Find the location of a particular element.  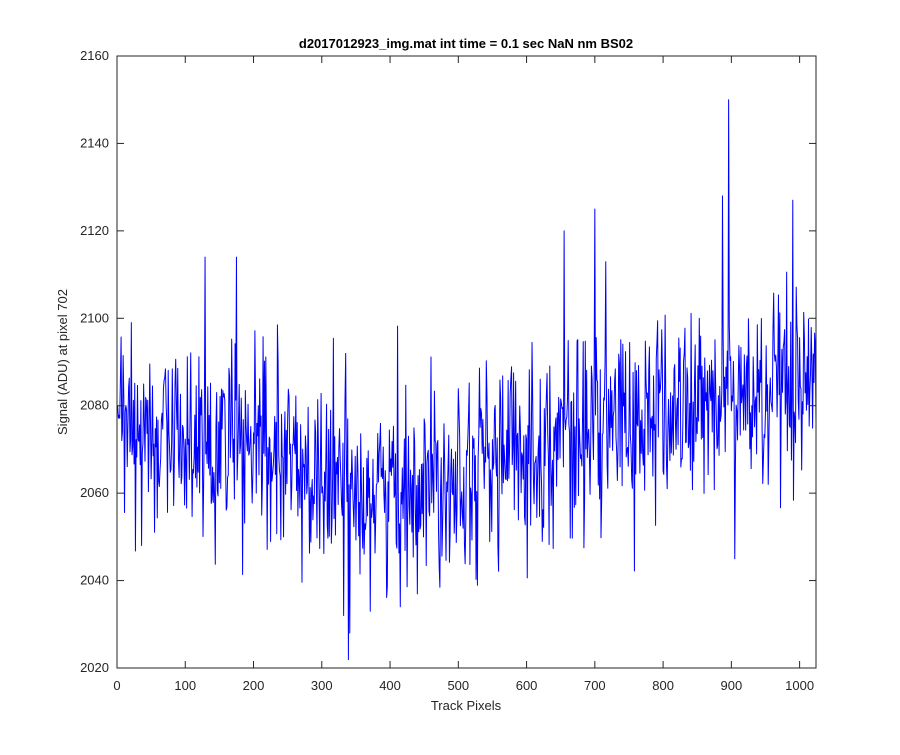

y-tick-label: 2060 is located at coordinates (94, 492).